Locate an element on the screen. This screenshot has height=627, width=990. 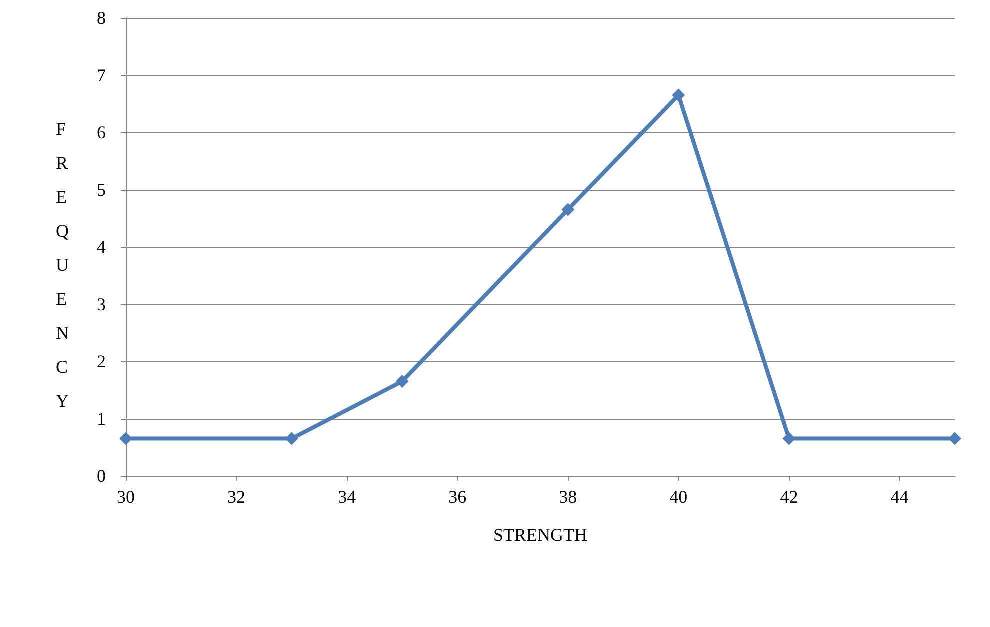
x-axis-title: STRENGTH is located at coordinates (541, 535).